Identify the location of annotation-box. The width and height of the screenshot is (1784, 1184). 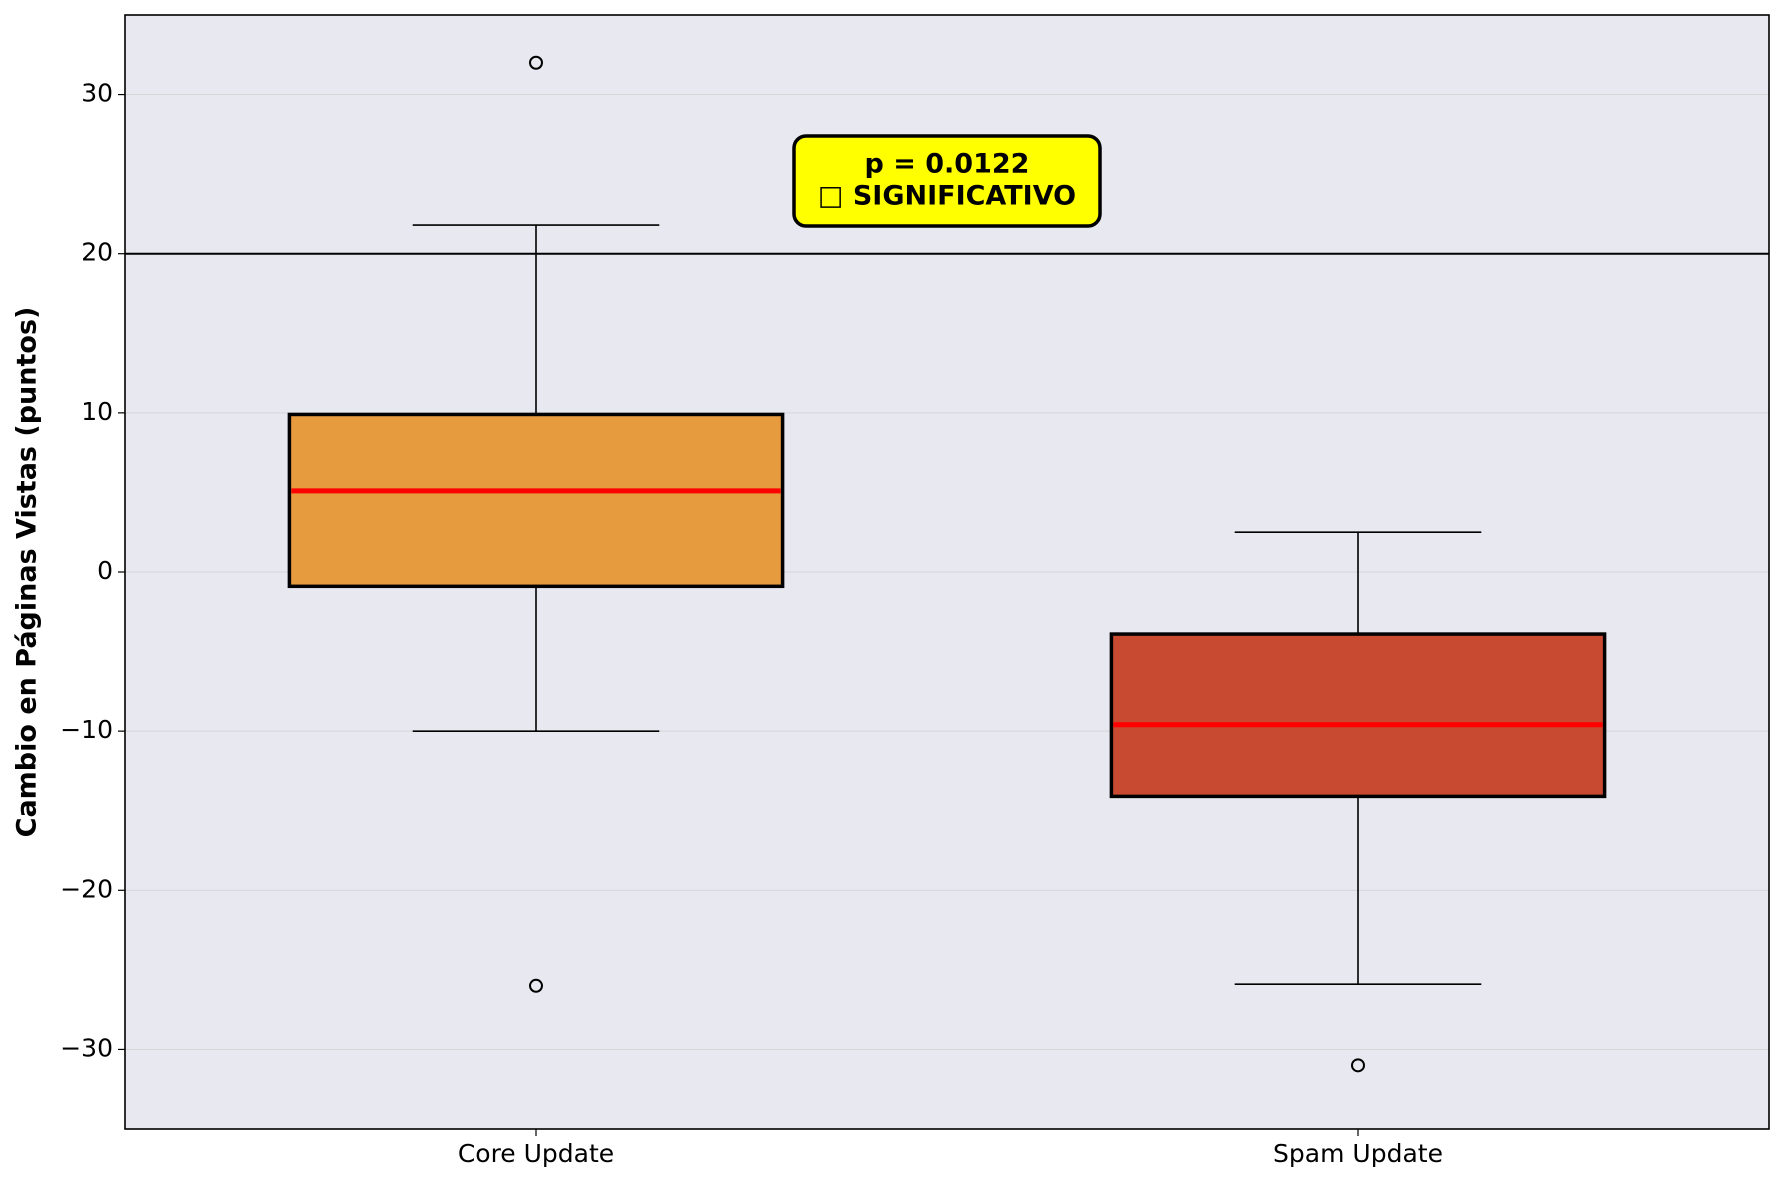
(947, 181).